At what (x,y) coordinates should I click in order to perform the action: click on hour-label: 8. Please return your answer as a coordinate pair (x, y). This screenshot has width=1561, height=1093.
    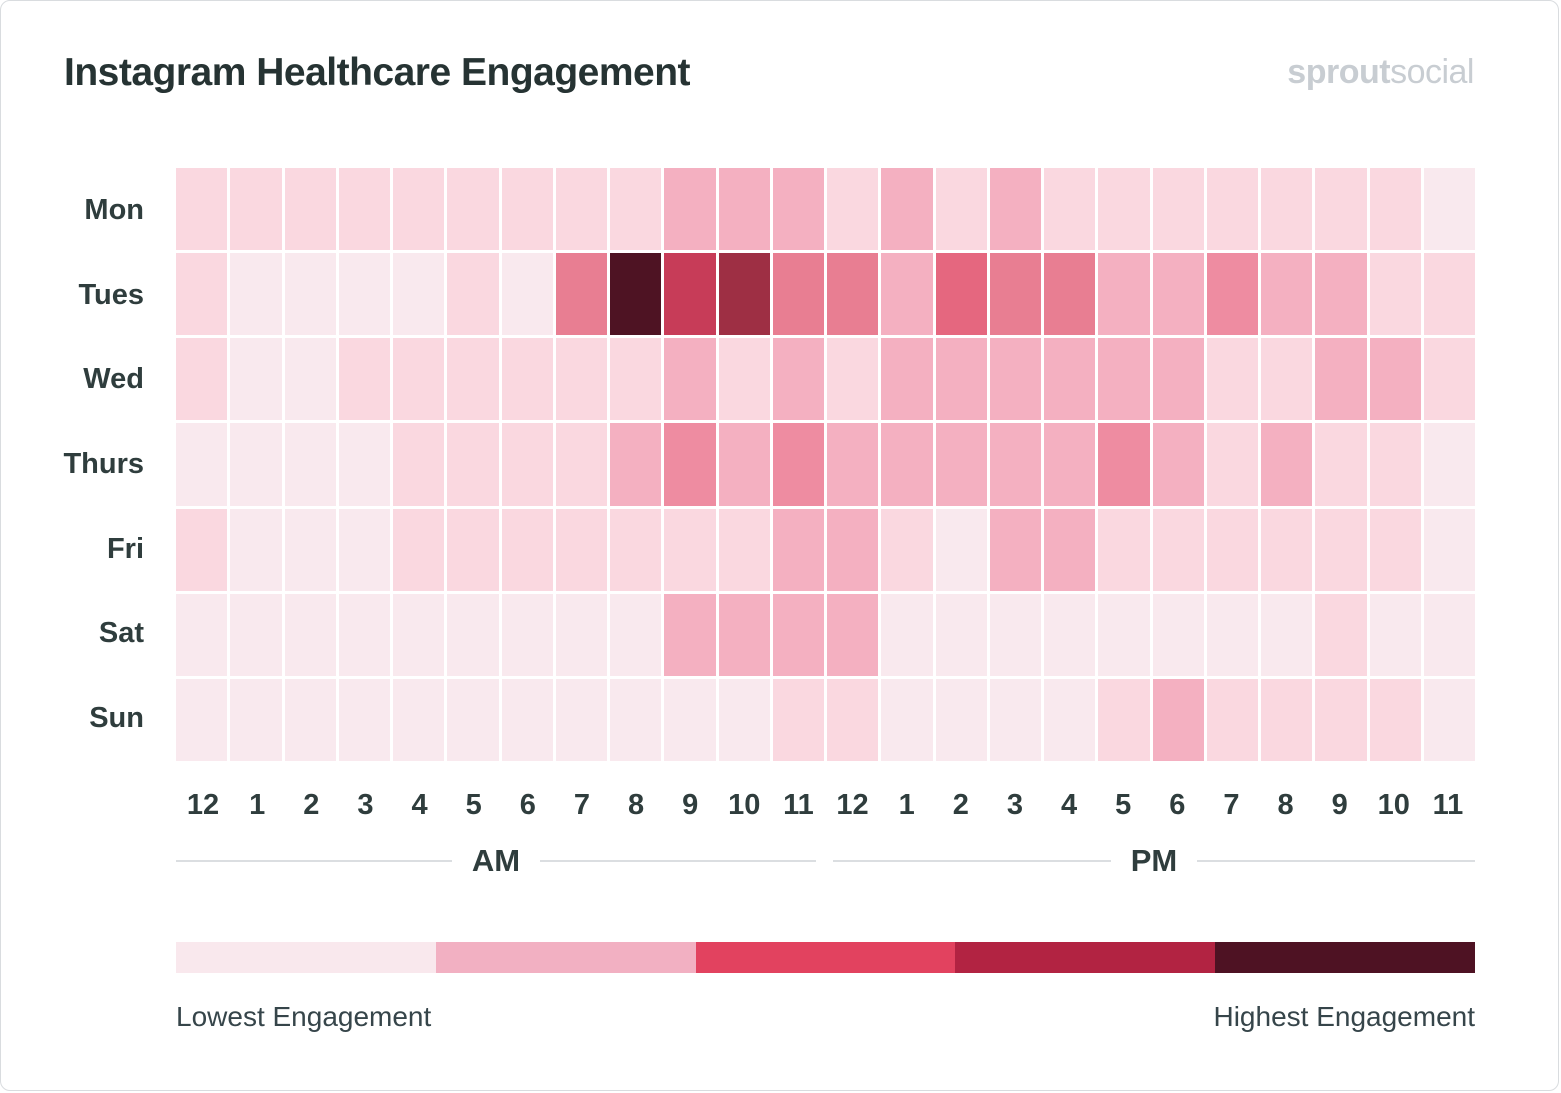
    Looking at the image, I should click on (636, 805).